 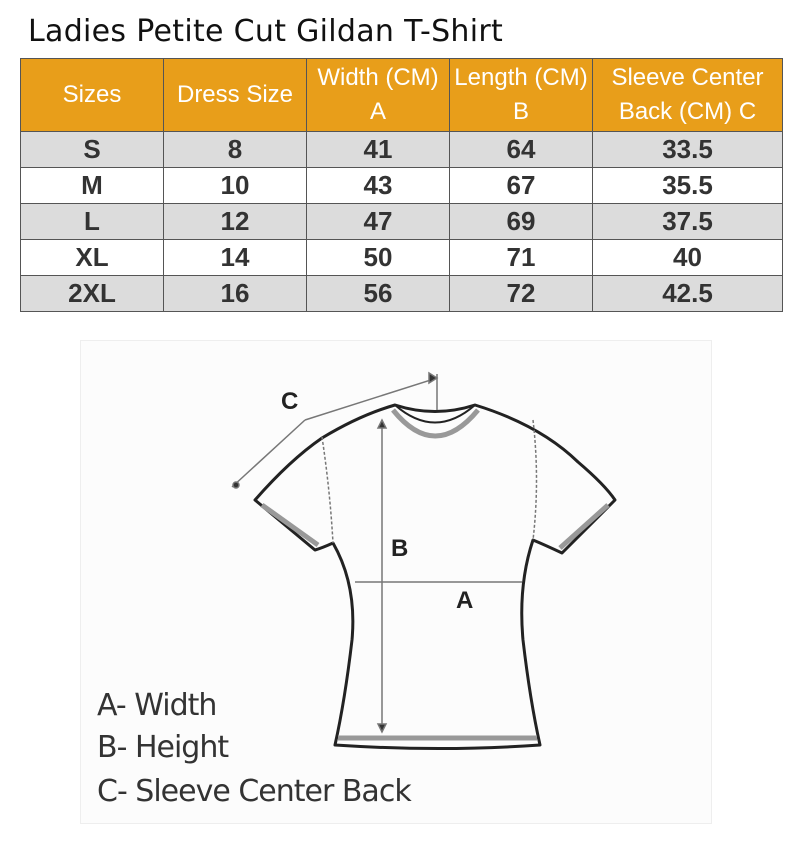 I want to click on header-length: Length (CM) B, so click(x=521, y=95).